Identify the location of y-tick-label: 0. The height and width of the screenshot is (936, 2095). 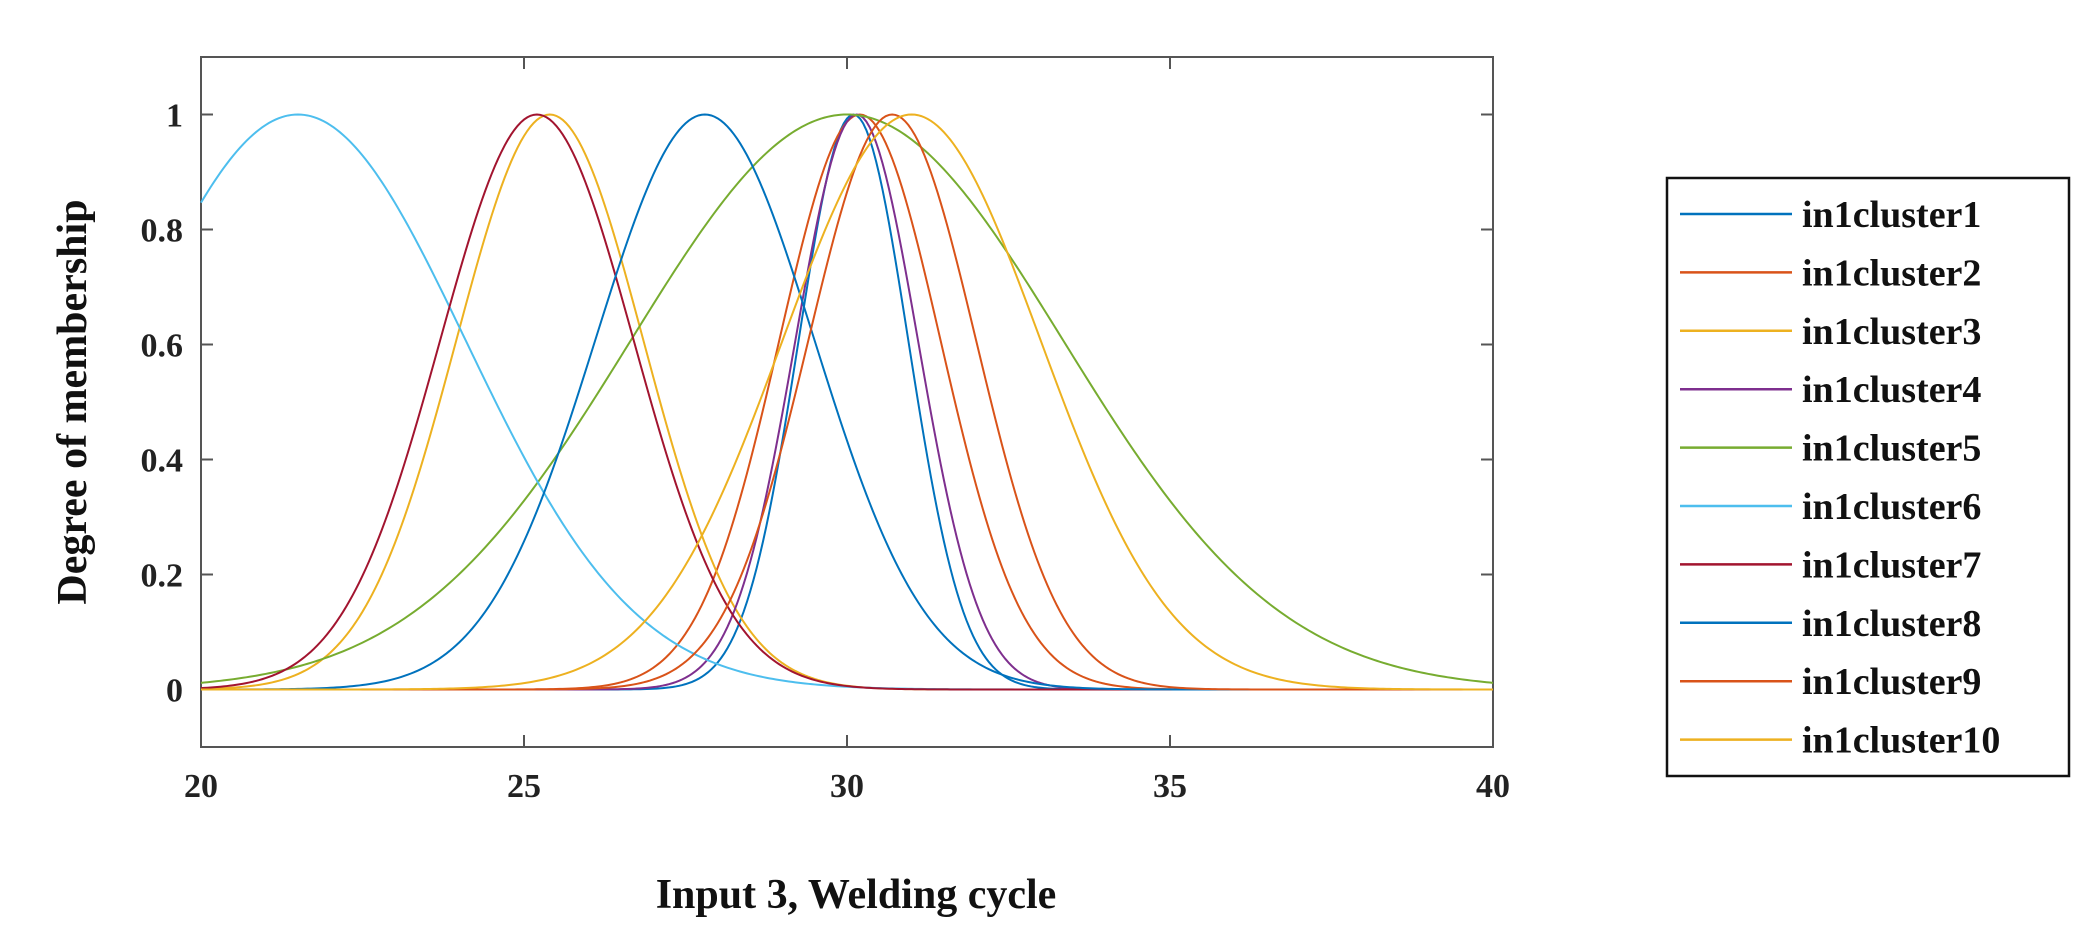
(174, 691).